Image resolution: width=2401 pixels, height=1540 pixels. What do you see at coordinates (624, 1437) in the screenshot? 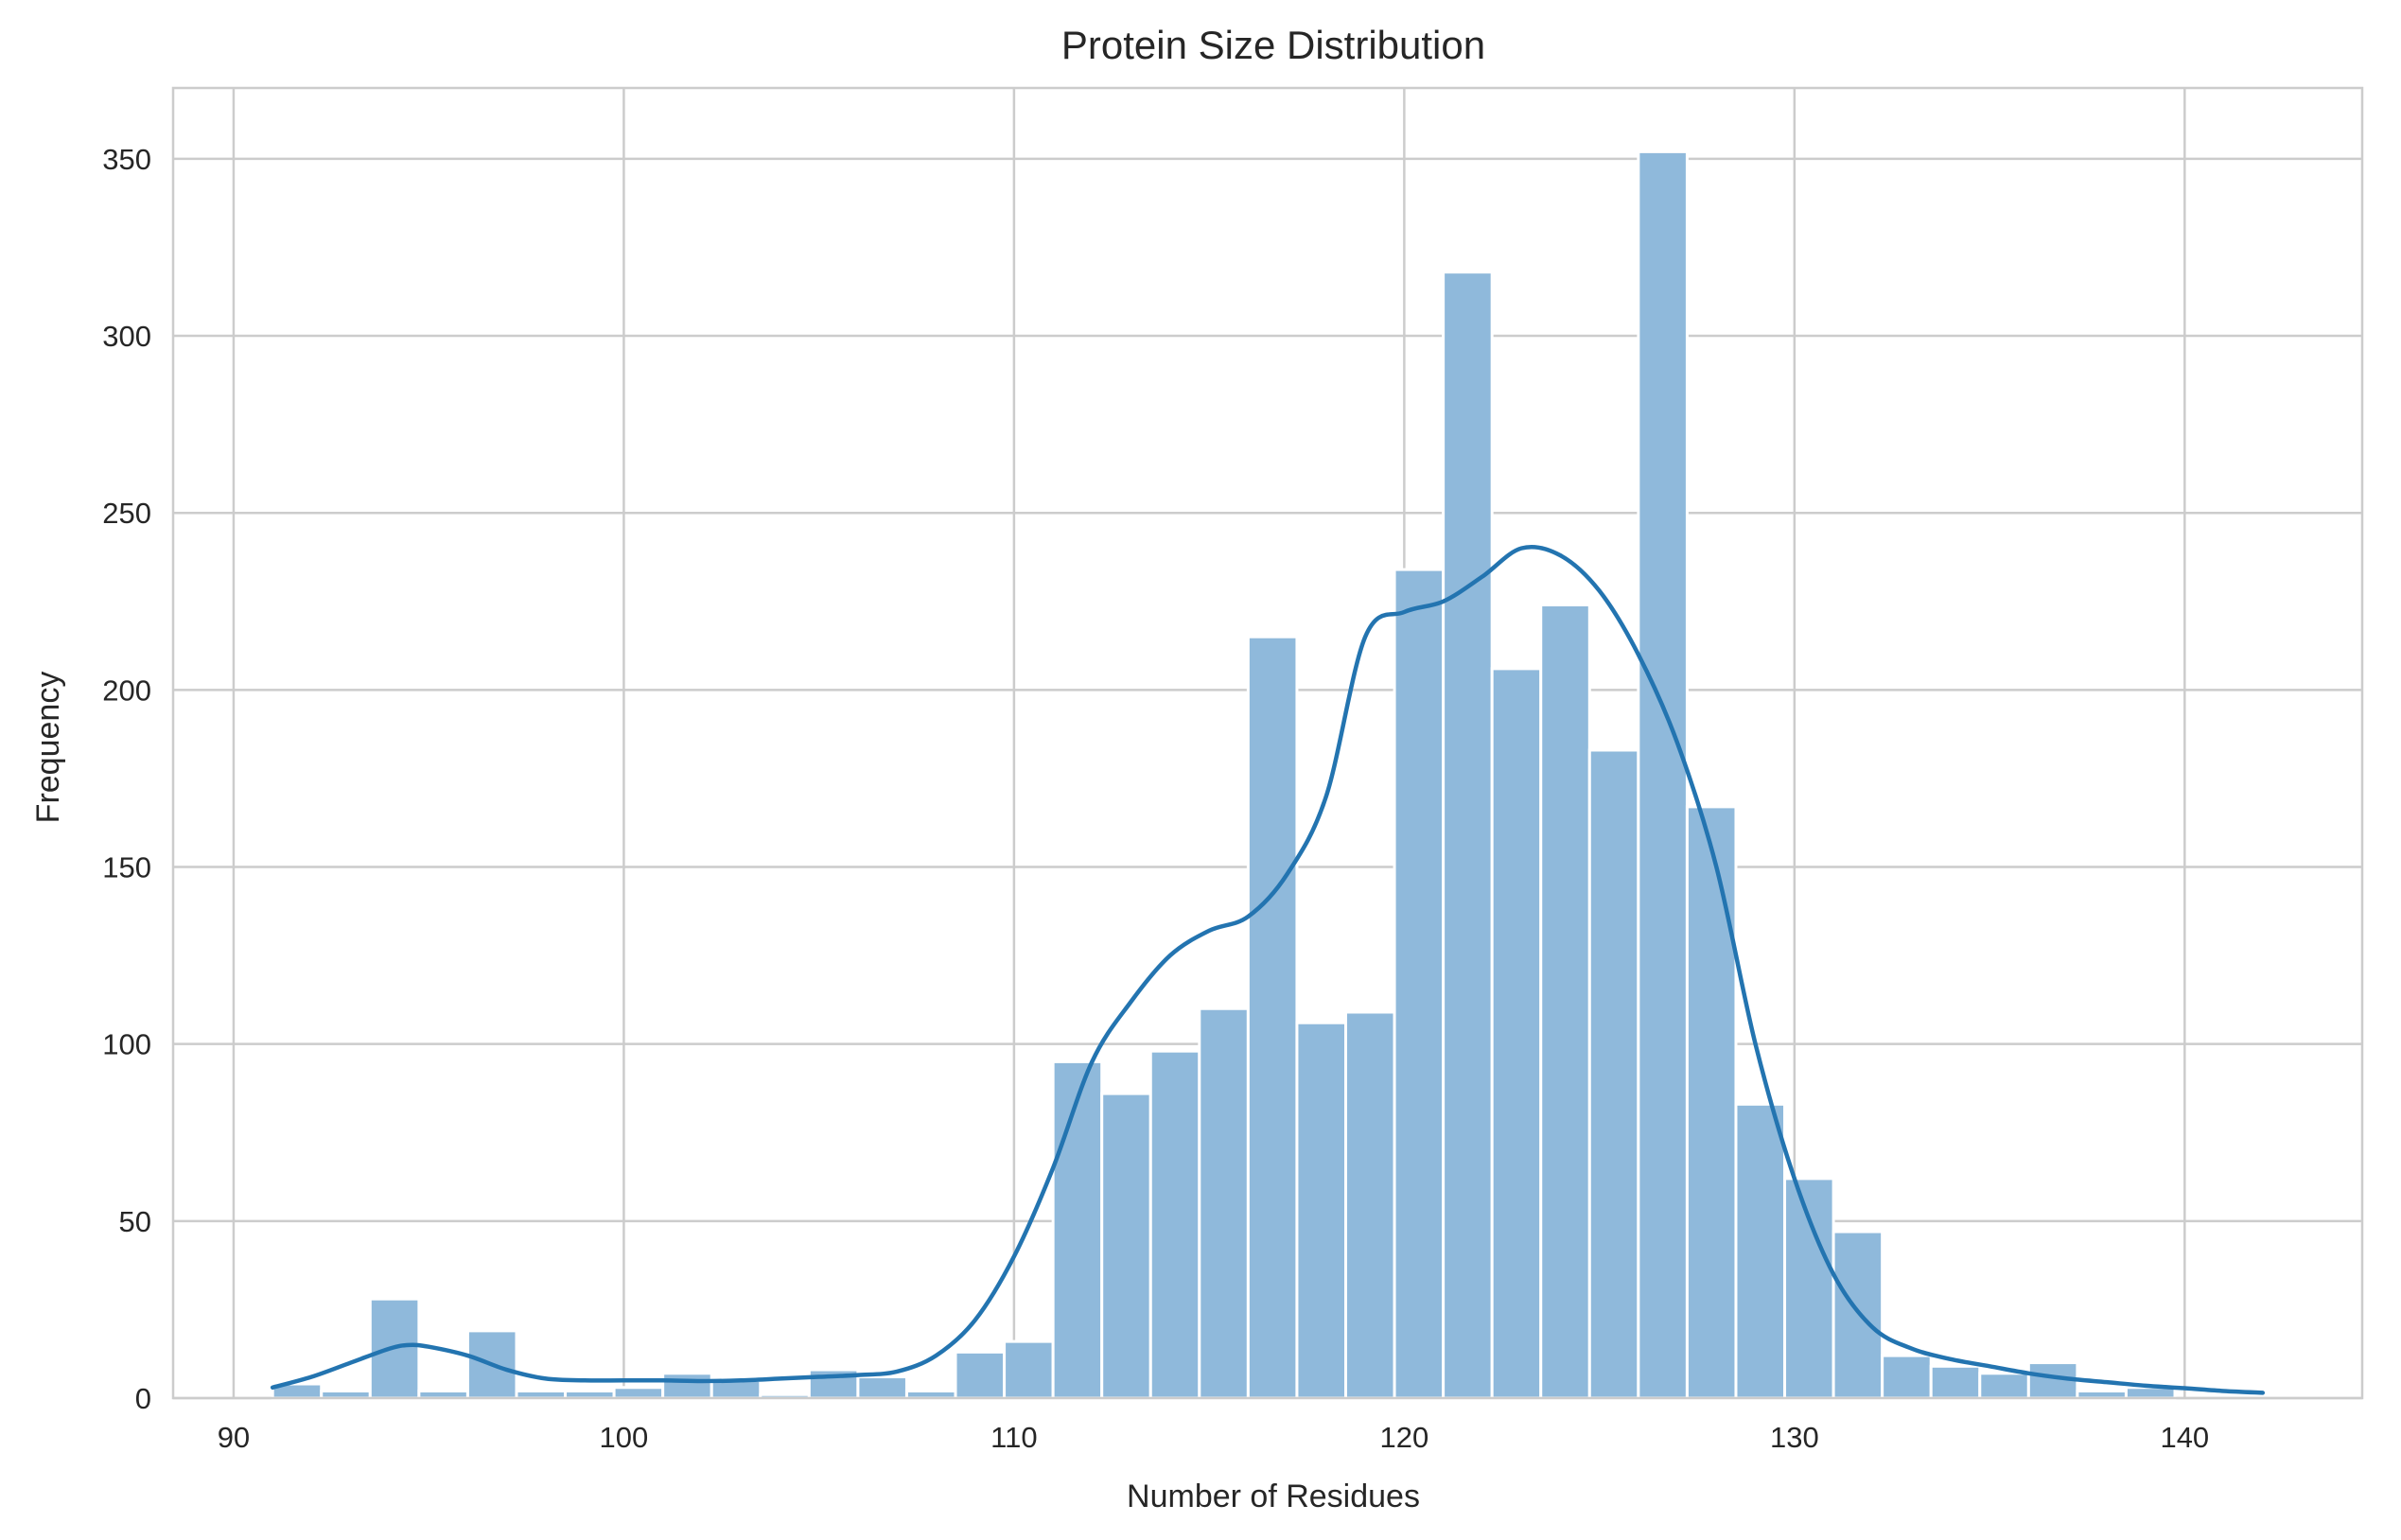
I see `x-tick-label: 100` at bounding box center [624, 1437].